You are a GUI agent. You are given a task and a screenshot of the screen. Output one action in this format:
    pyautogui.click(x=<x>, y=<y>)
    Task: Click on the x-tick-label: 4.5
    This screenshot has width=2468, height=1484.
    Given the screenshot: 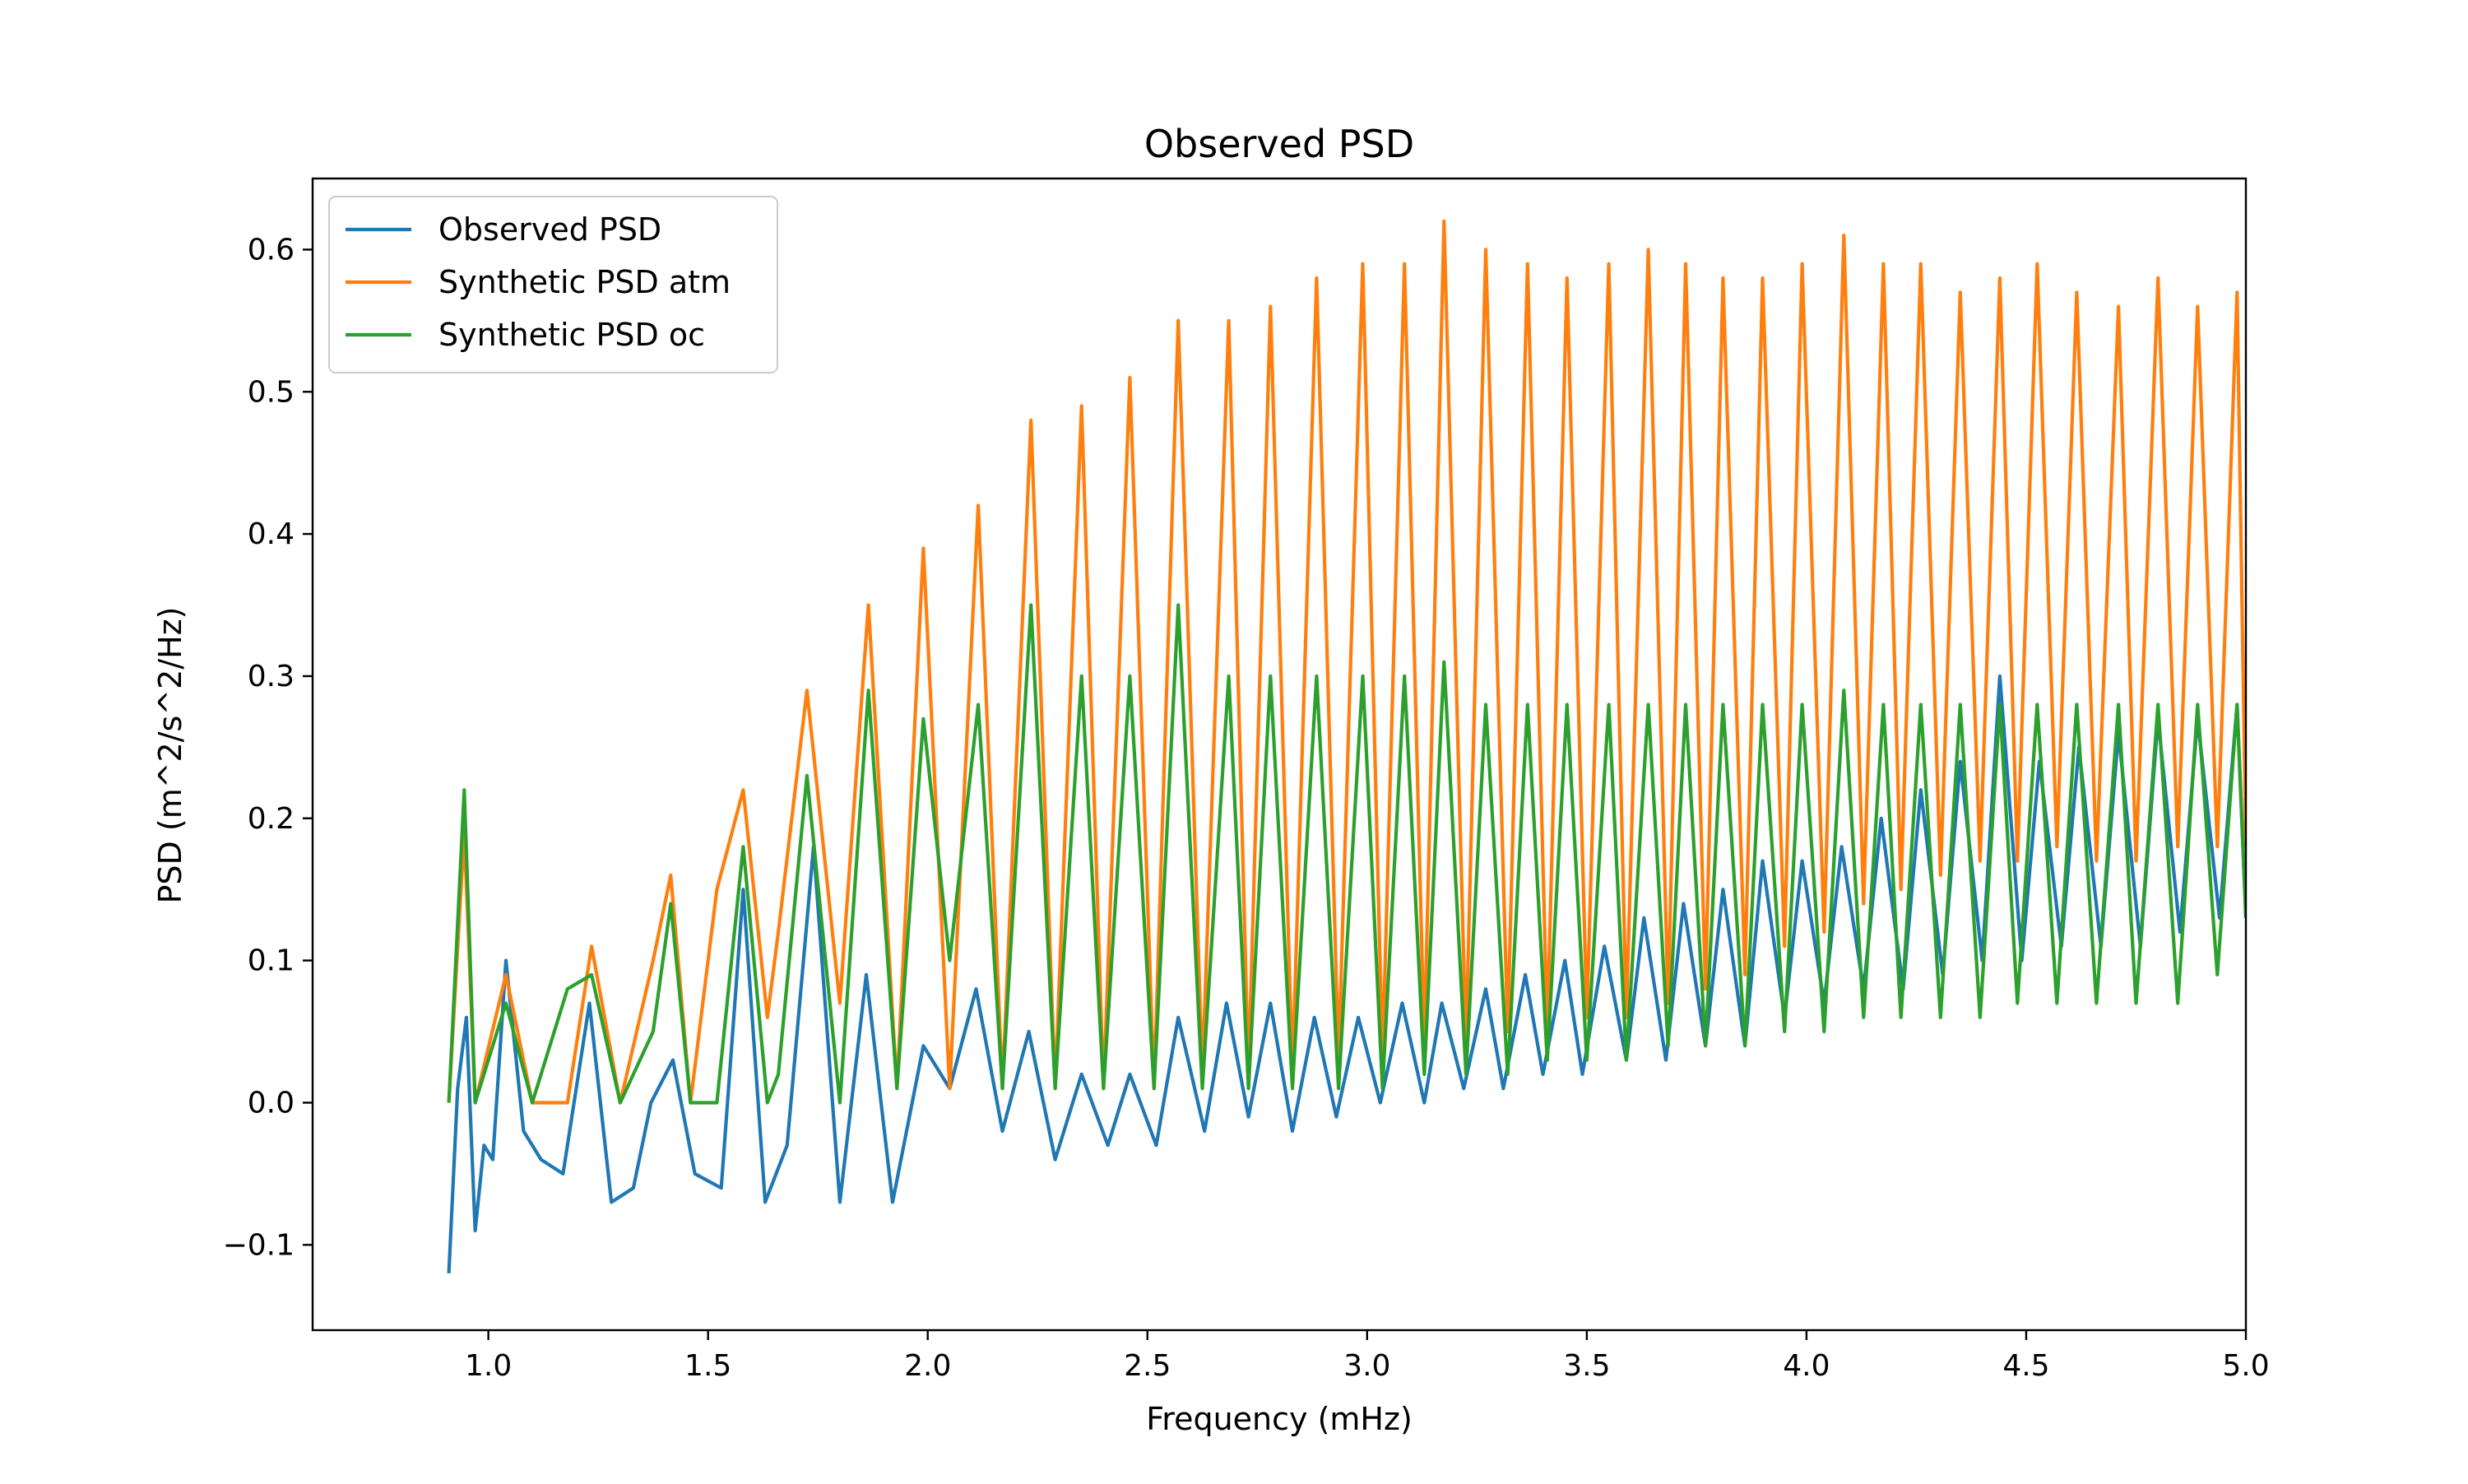 What is the action you would take?
    pyautogui.click(x=2025, y=1366)
    